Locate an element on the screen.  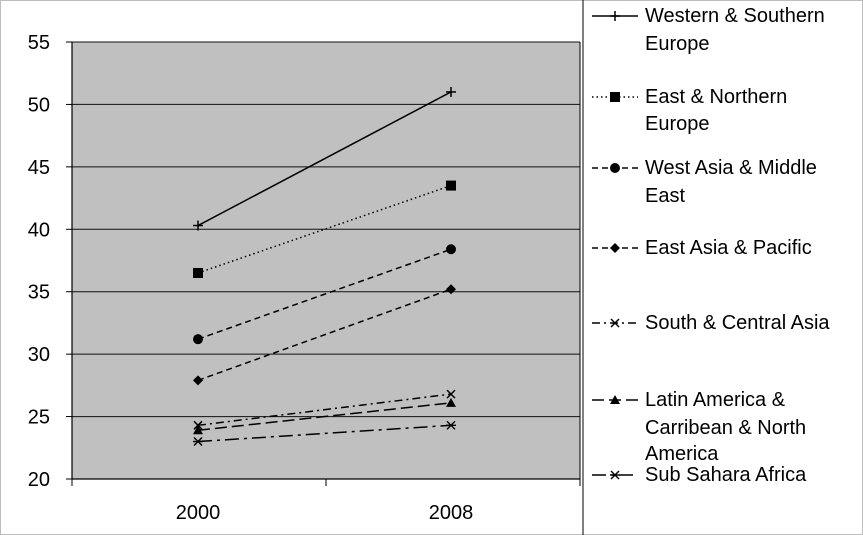
legend-label: America is located at coordinates (682, 454).